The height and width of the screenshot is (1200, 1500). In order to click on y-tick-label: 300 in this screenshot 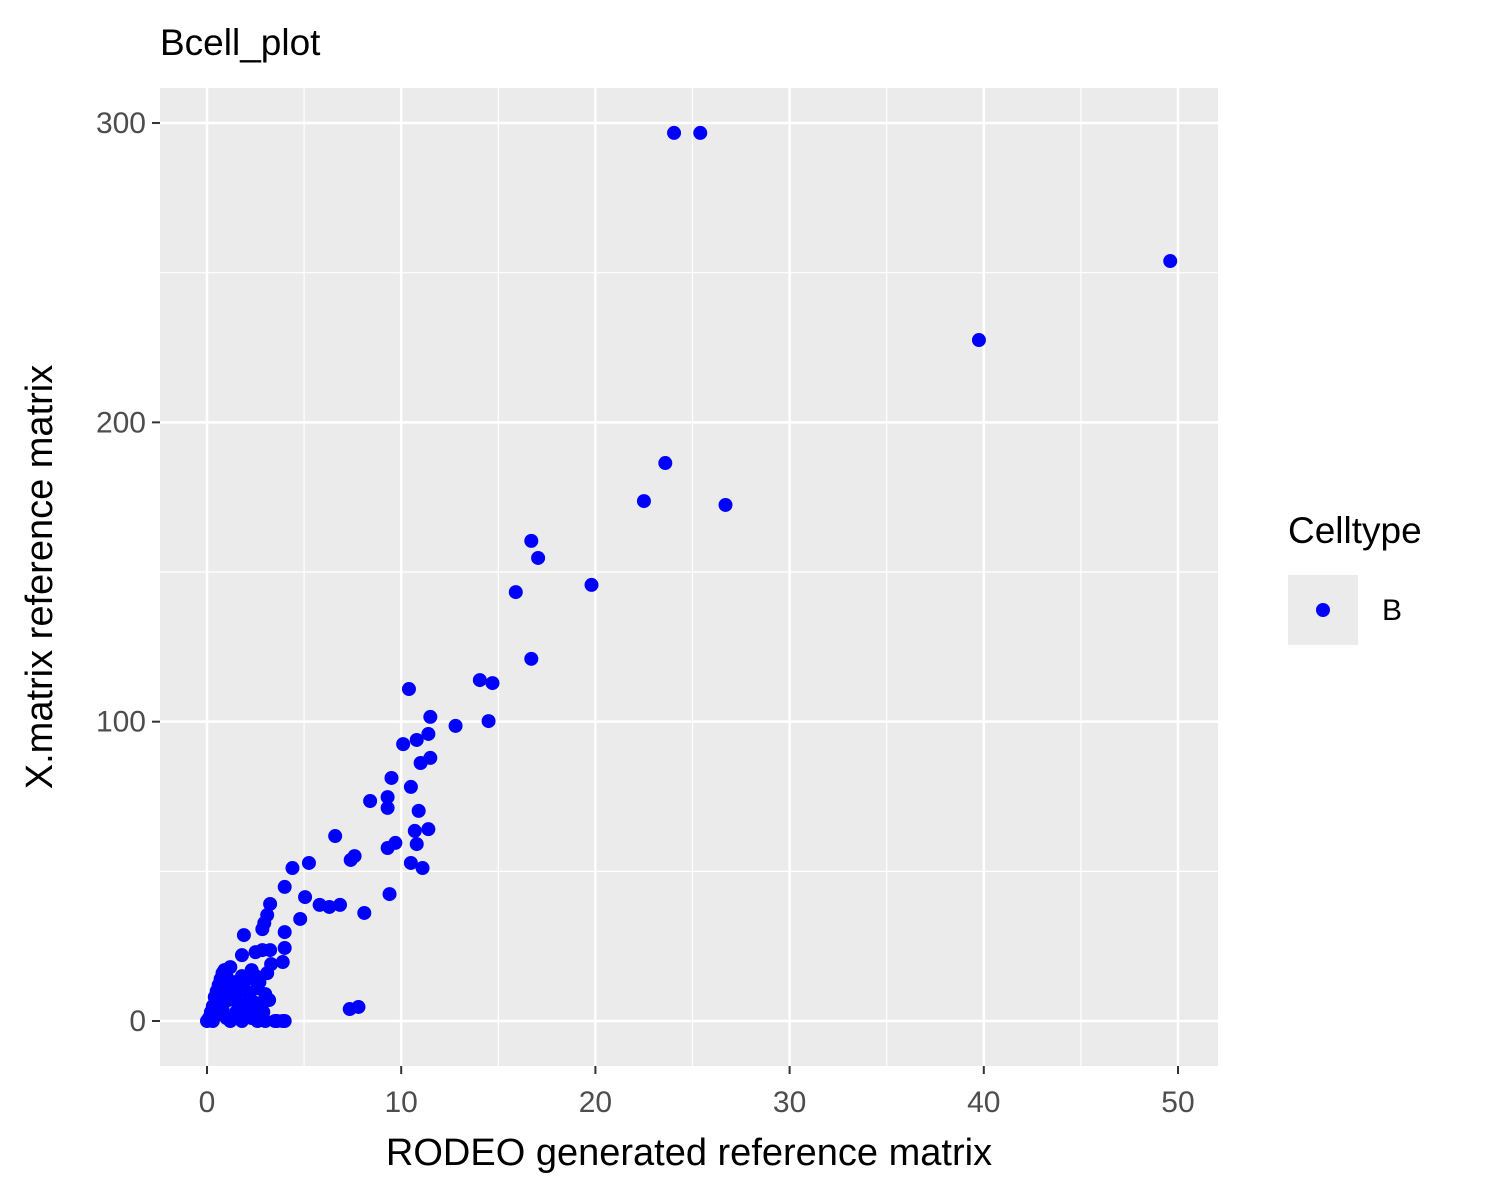, I will do `click(121, 123)`.